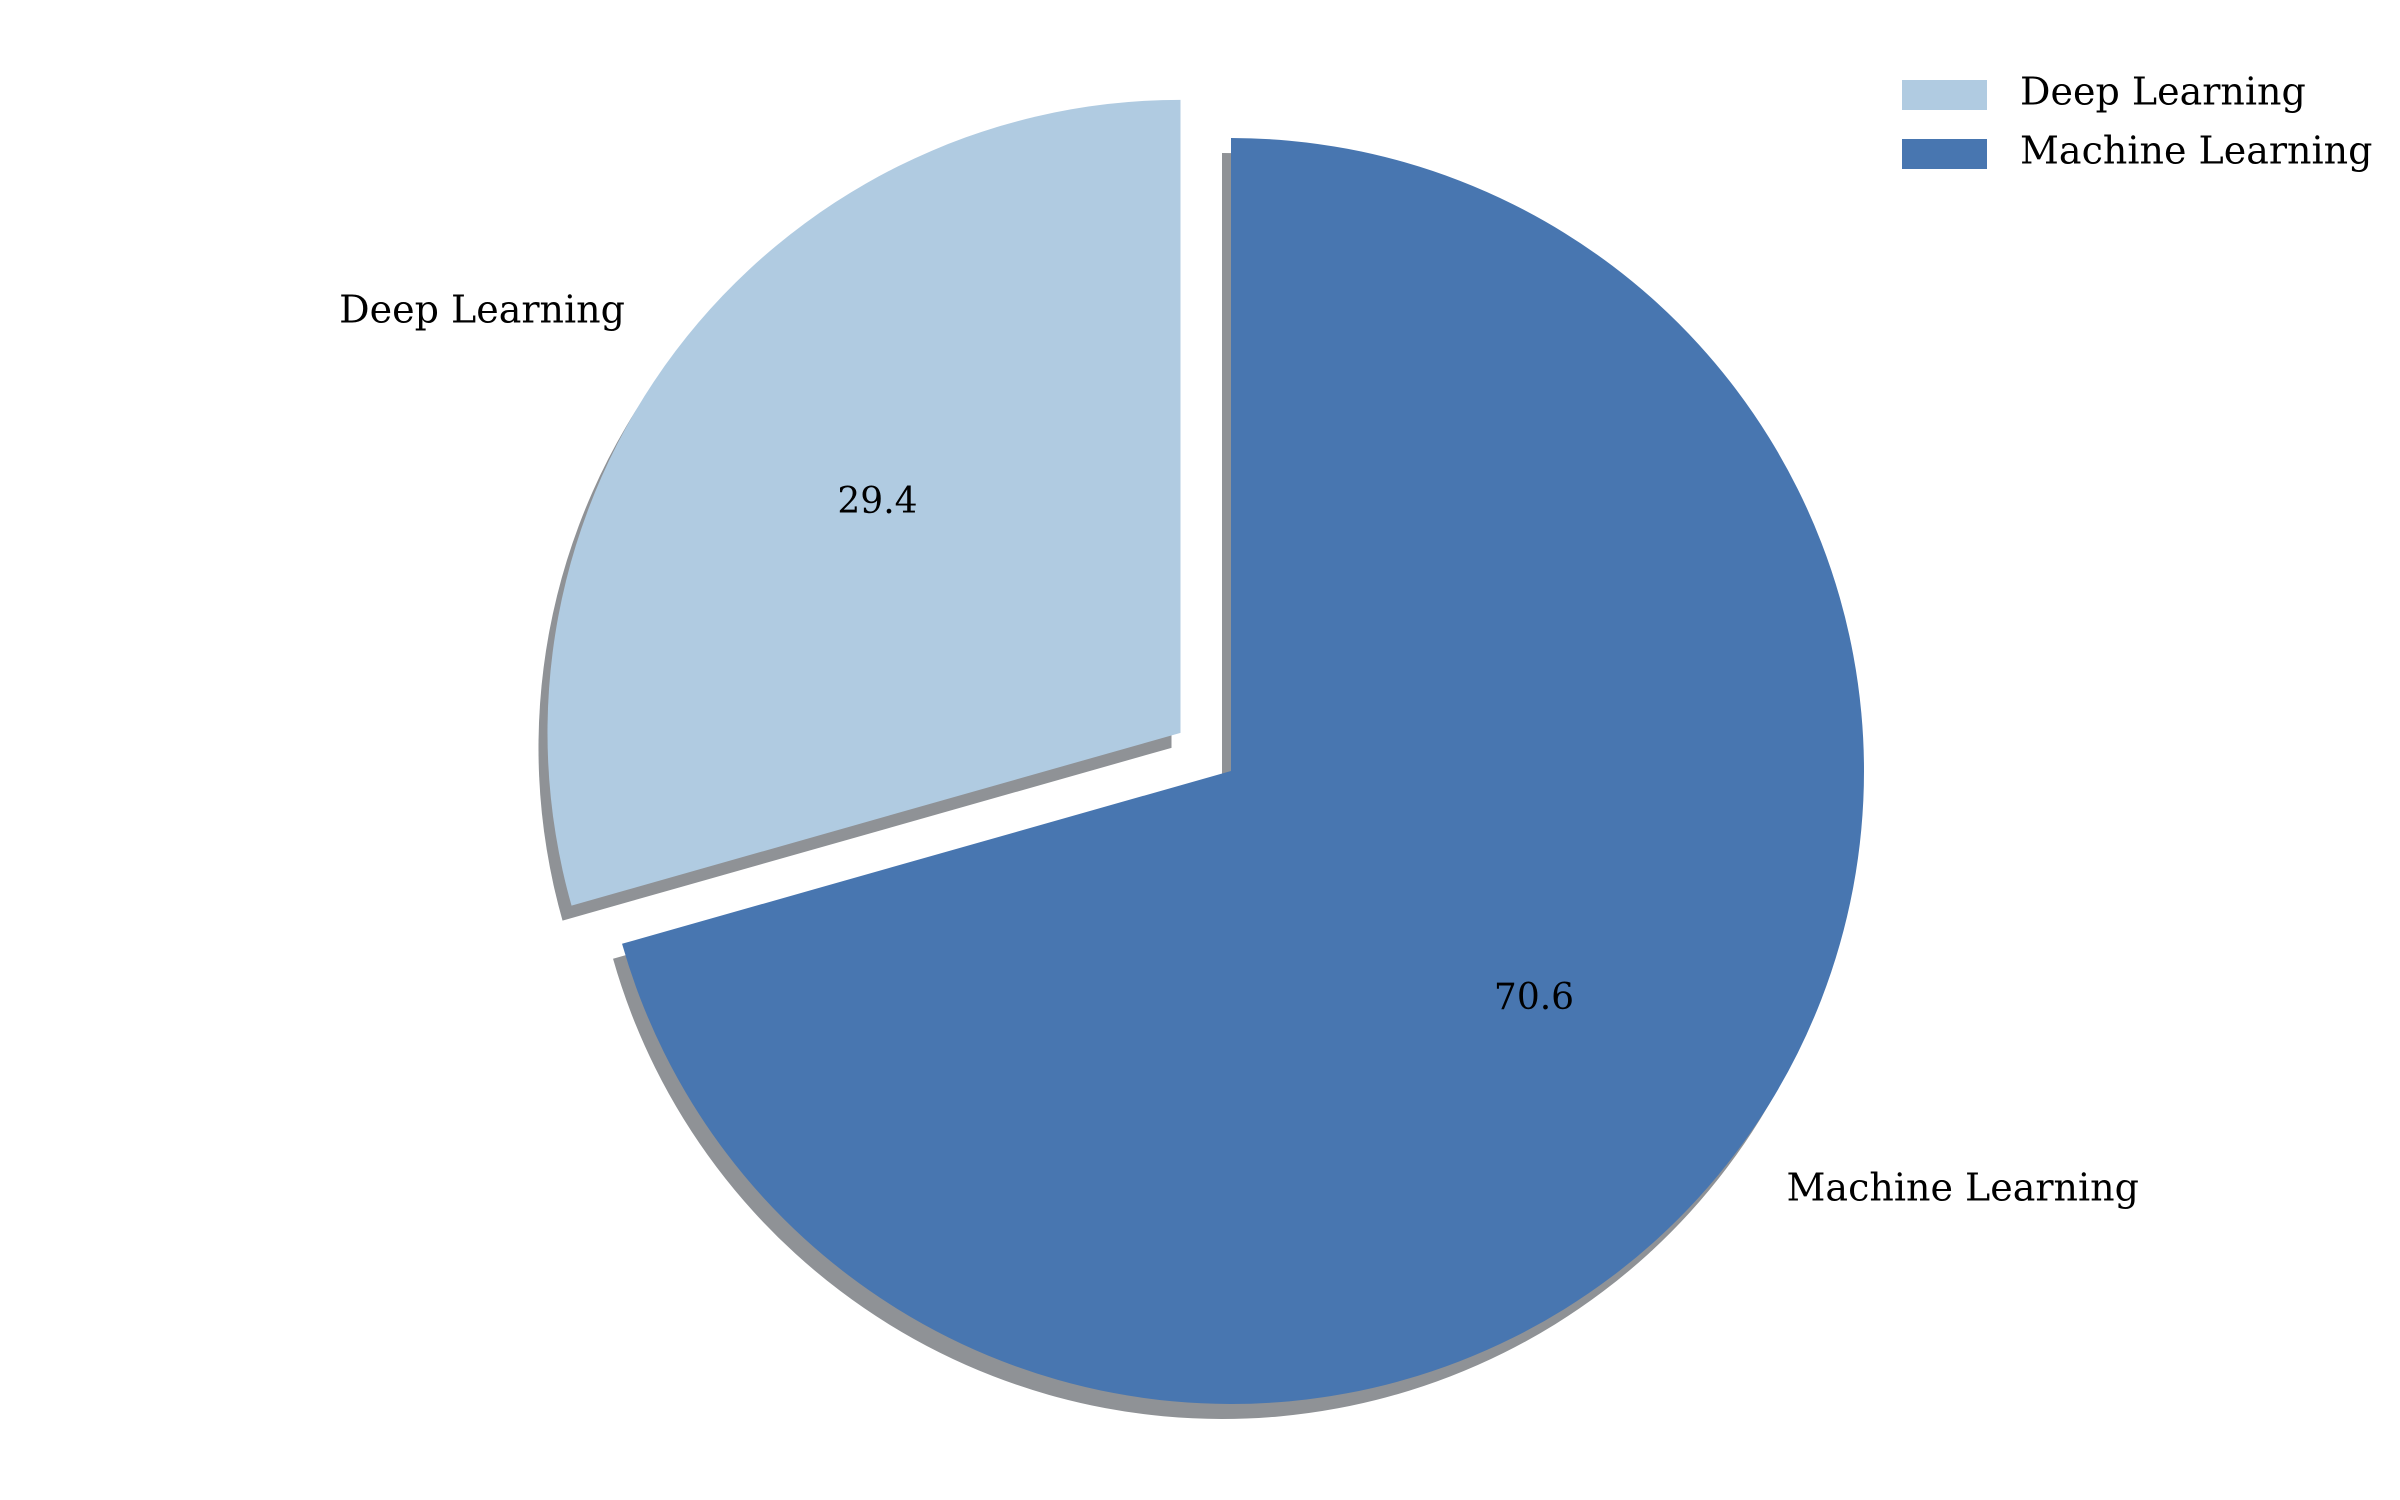  What do you see at coordinates (1944, 154) in the screenshot?
I see `legend-swatch-machine-learning` at bounding box center [1944, 154].